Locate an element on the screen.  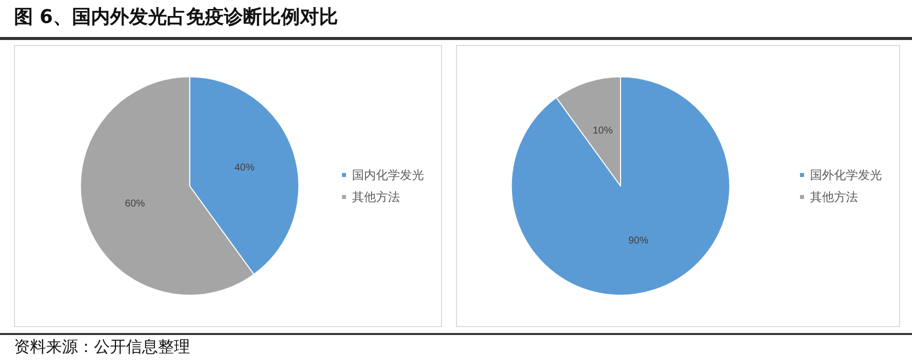
data-label: 60% is located at coordinates (134, 204).